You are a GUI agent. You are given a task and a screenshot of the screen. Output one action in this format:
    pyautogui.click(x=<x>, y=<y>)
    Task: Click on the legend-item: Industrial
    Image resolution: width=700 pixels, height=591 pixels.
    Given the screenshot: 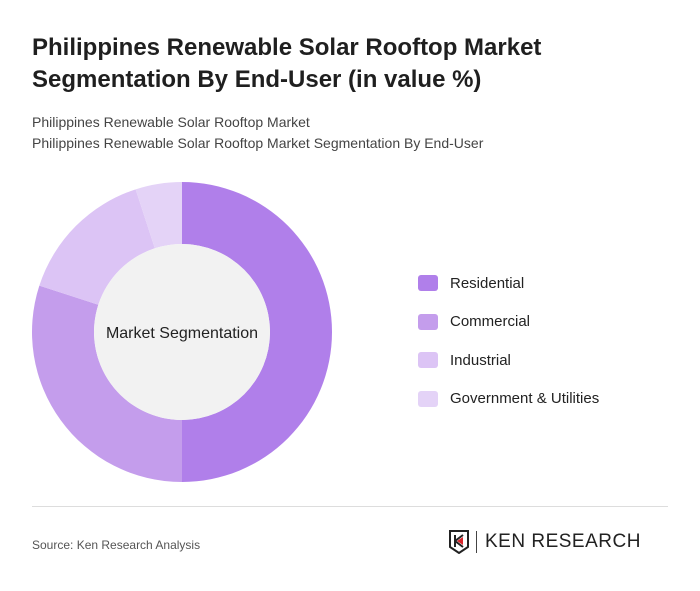 What is the action you would take?
    pyautogui.click(x=508, y=360)
    